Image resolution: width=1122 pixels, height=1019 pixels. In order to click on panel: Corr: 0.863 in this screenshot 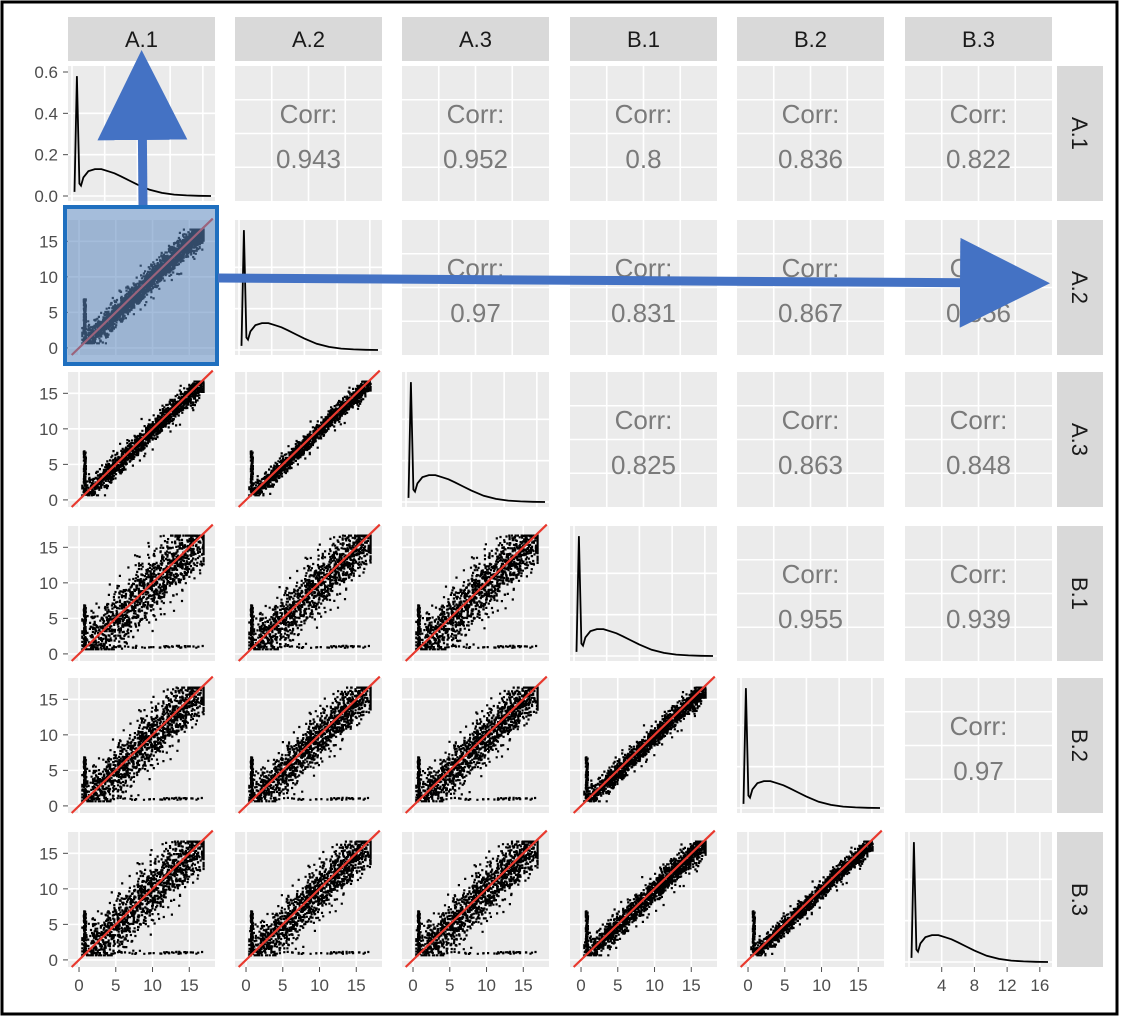, I will do `click(810, 439)`.